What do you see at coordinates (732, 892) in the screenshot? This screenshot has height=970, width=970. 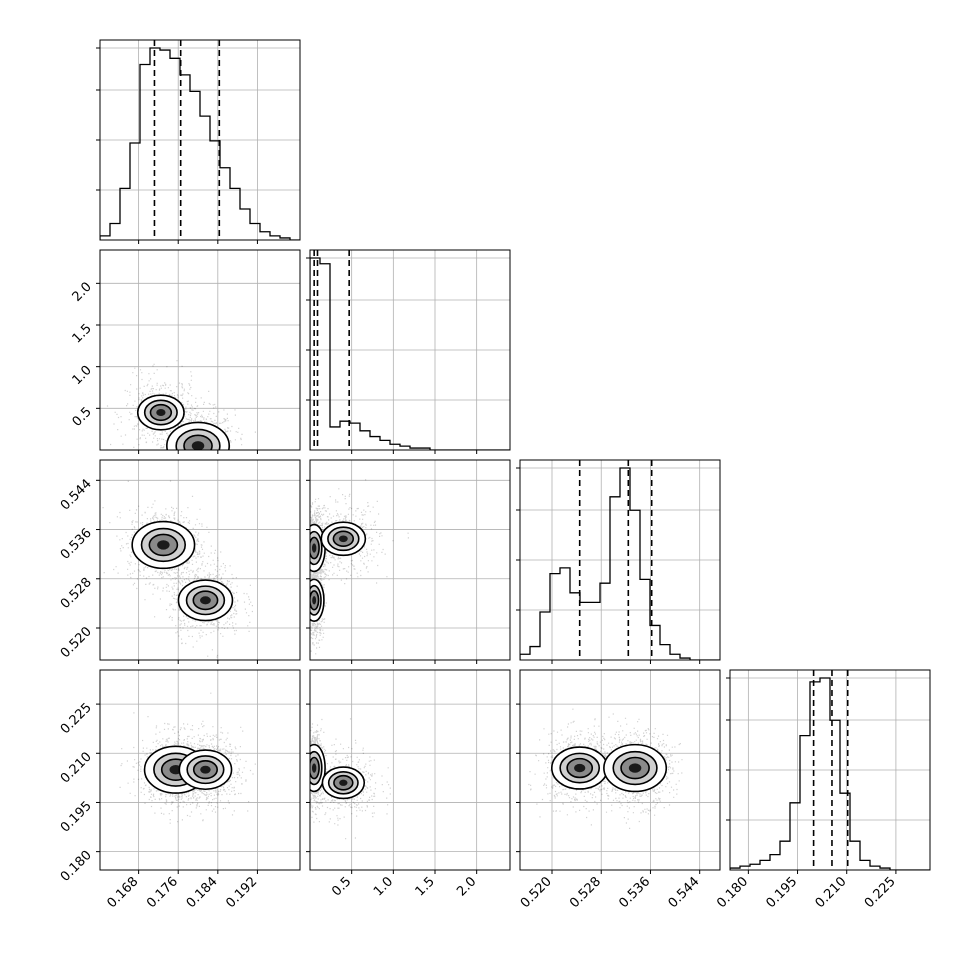 I see `x-tick-label: 0.180` at bounding box center [732, 892].